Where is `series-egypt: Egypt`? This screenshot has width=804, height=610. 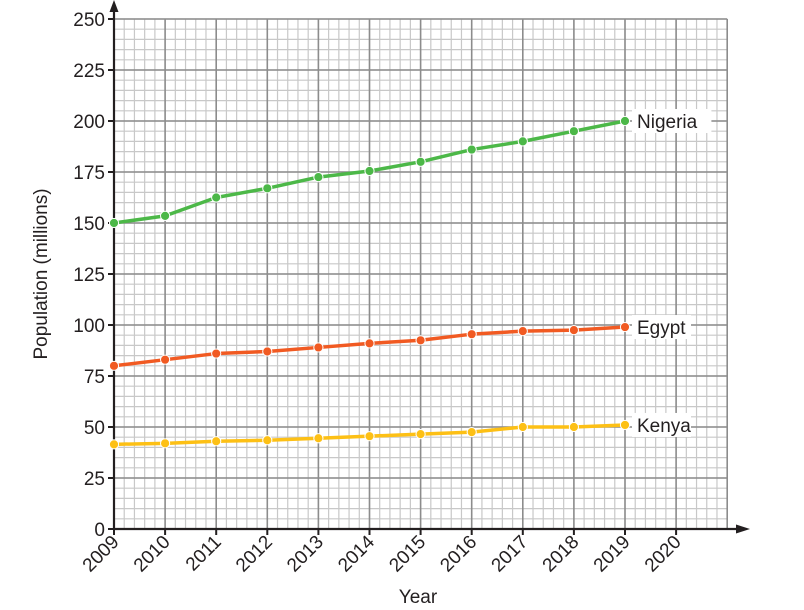
series-egypt: Egypt is located at coordinates (399, 343).